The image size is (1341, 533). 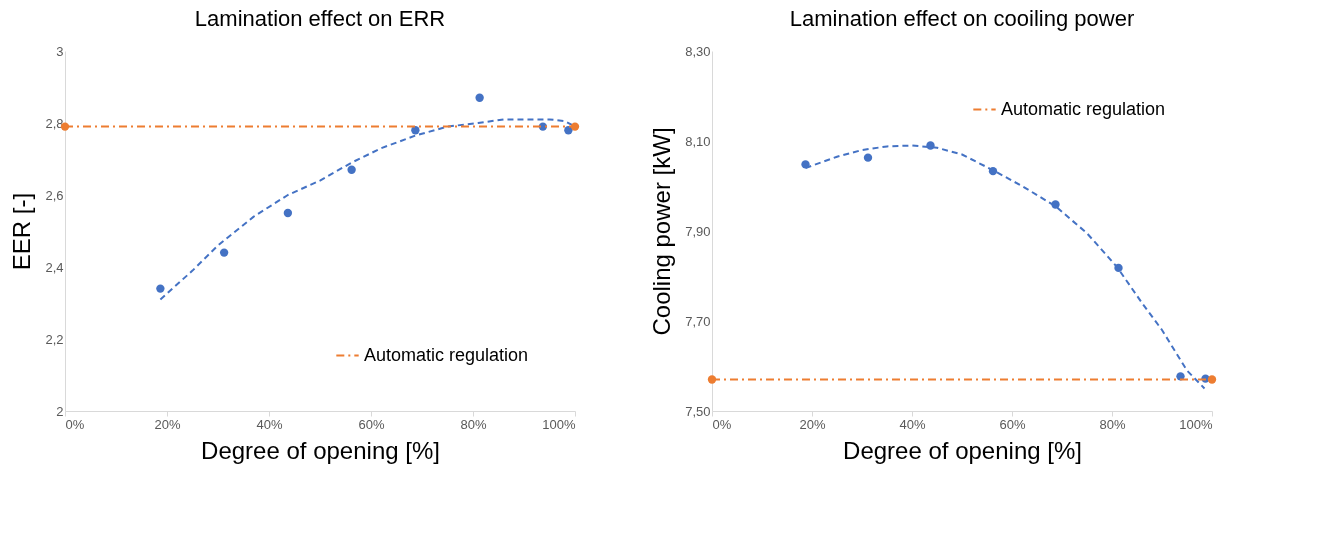 I want to click on y-tick-label: 7,50, so click(x=698, y=411).